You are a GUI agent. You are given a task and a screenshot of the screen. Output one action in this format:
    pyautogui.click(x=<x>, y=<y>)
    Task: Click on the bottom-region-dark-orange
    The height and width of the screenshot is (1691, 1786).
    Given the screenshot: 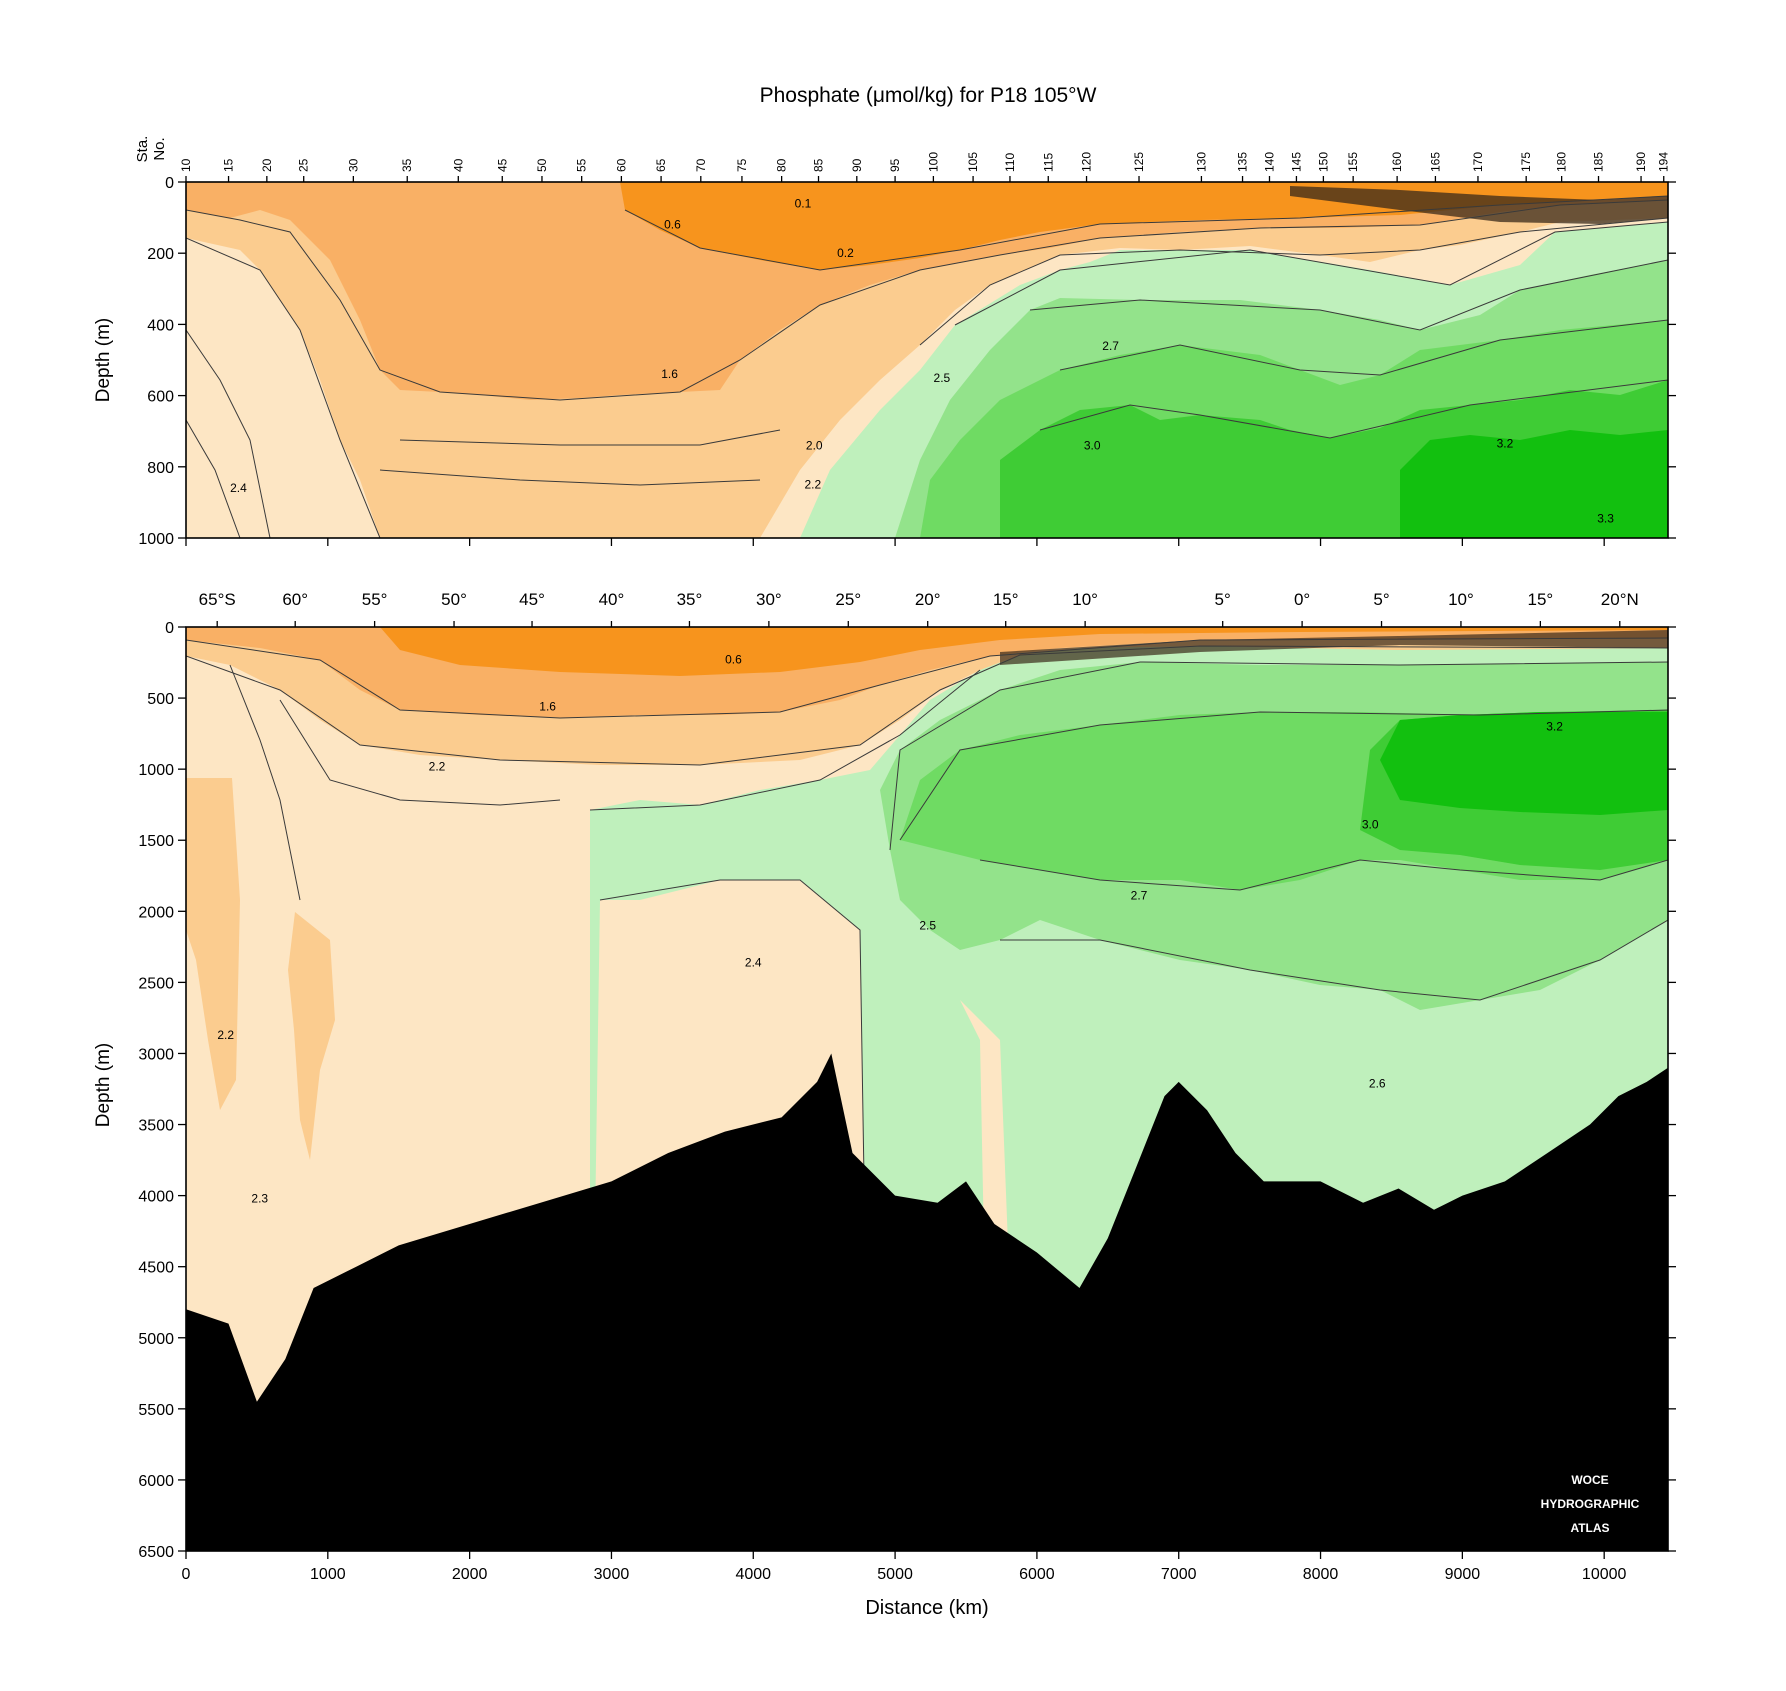 What is the action you would take?
    pyautogui.click(x=1024, y=651)
    